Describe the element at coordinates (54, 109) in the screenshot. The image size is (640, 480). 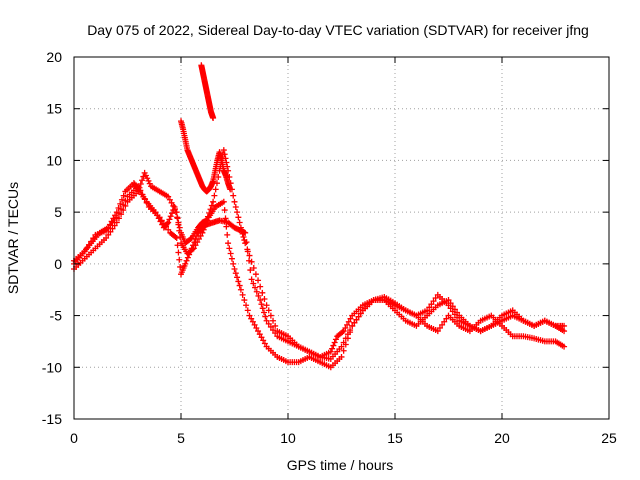
I see `y-tick-label: 15` at that location.